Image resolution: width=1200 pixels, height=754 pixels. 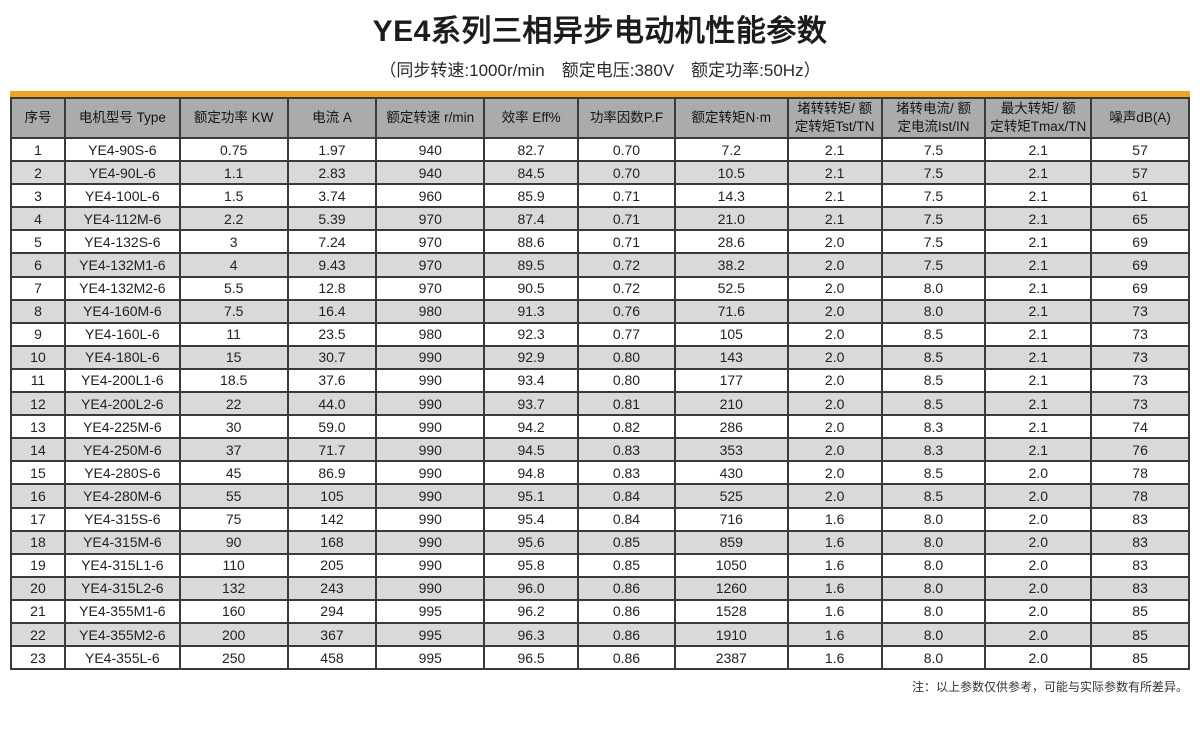 What do you see at coordinates (1140, 427) in the screenshot?
I see `table-cell: 74` at bounding box center [1140, 427].